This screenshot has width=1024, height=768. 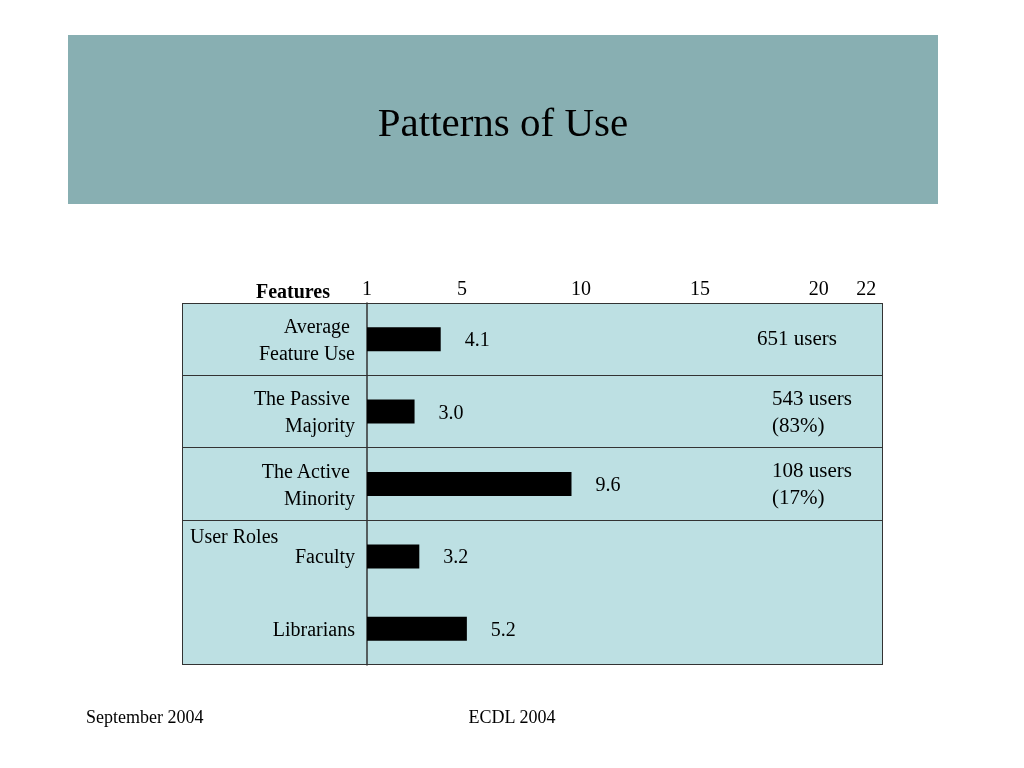 I want to click on x-axis-title: Features, so click(x=293, y=291).